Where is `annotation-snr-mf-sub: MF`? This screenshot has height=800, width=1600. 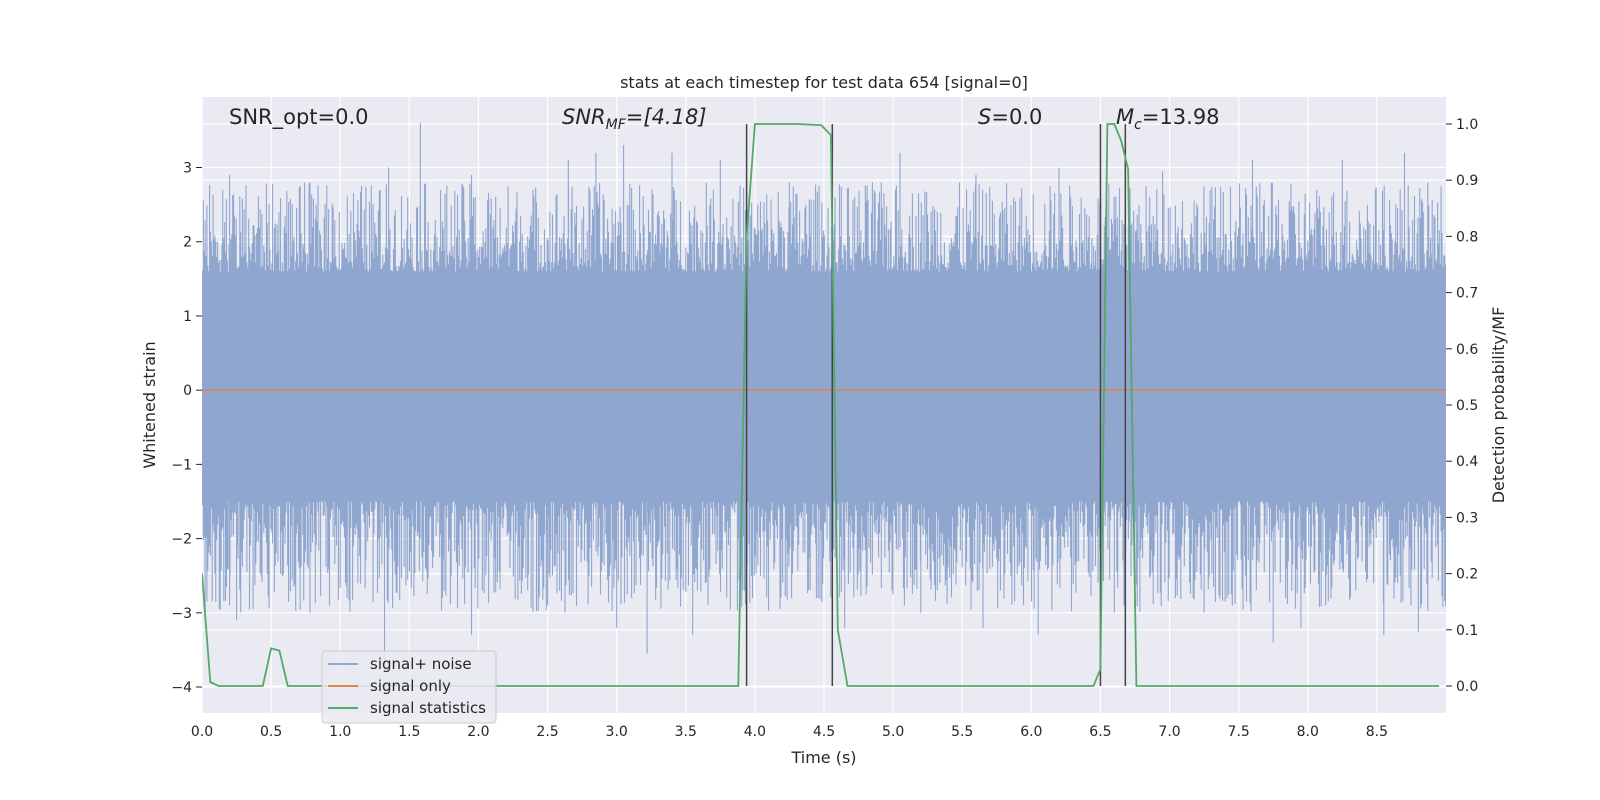
annotation-snr-mf-sub: MF is located at coordinates (616, 125).